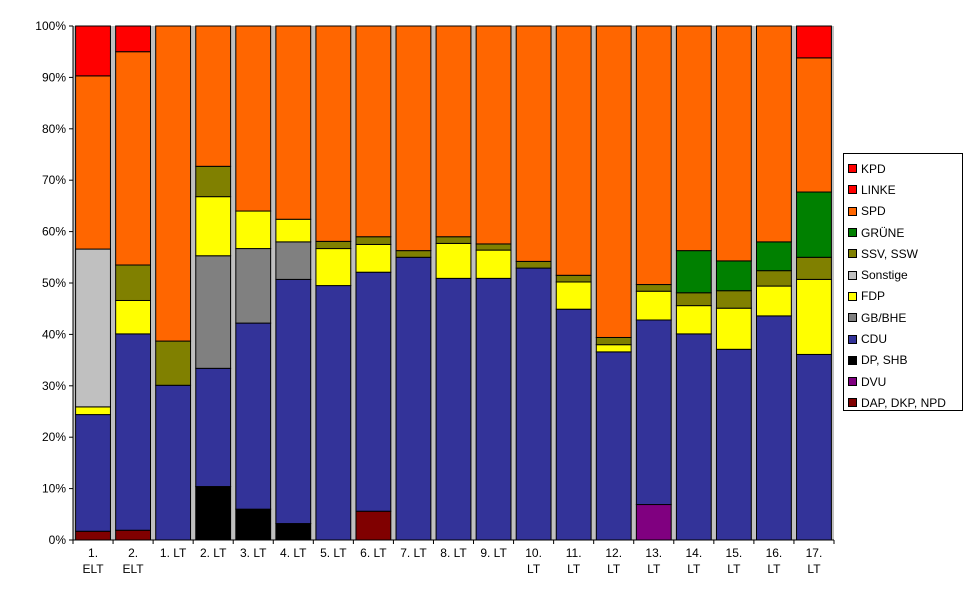 The height and width of the screenshot is (602, 974). I want to click on y-tick-label: 90%, so click(54, 77).